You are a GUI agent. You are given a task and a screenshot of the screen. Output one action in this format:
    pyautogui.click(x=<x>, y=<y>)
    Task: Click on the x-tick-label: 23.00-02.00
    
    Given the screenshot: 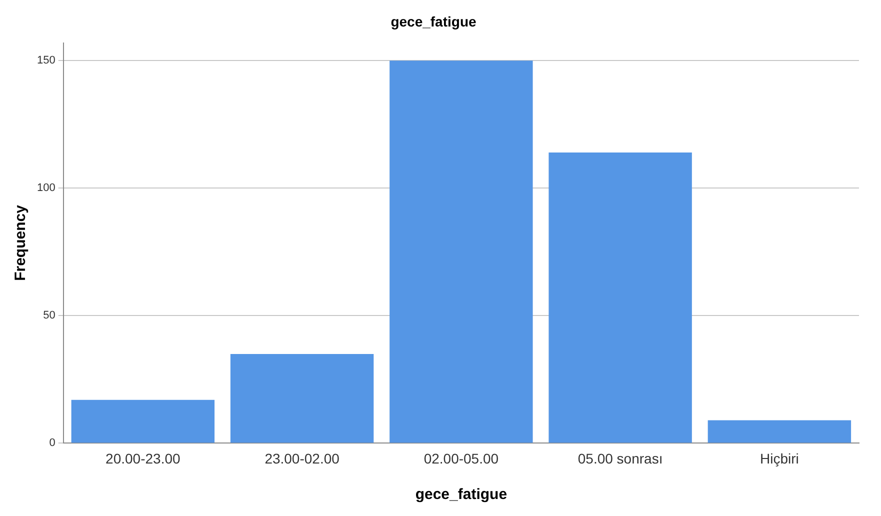 What is the action you would take?
    pyautogui.click(x=302, y=458)
    